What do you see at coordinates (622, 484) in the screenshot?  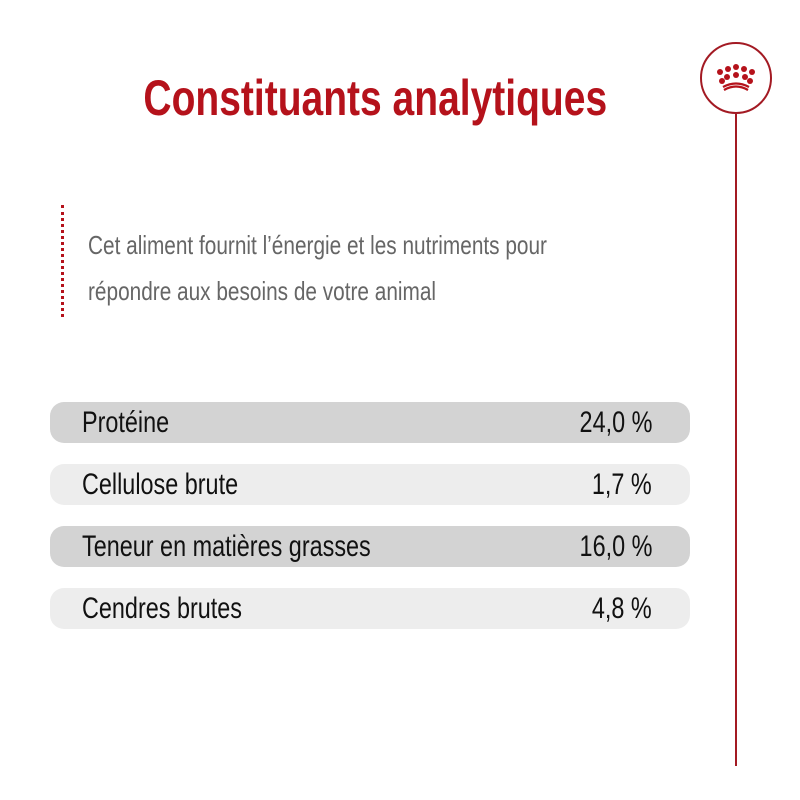 I see `row-value: 1,7 %` at bounding box center [622, 484].